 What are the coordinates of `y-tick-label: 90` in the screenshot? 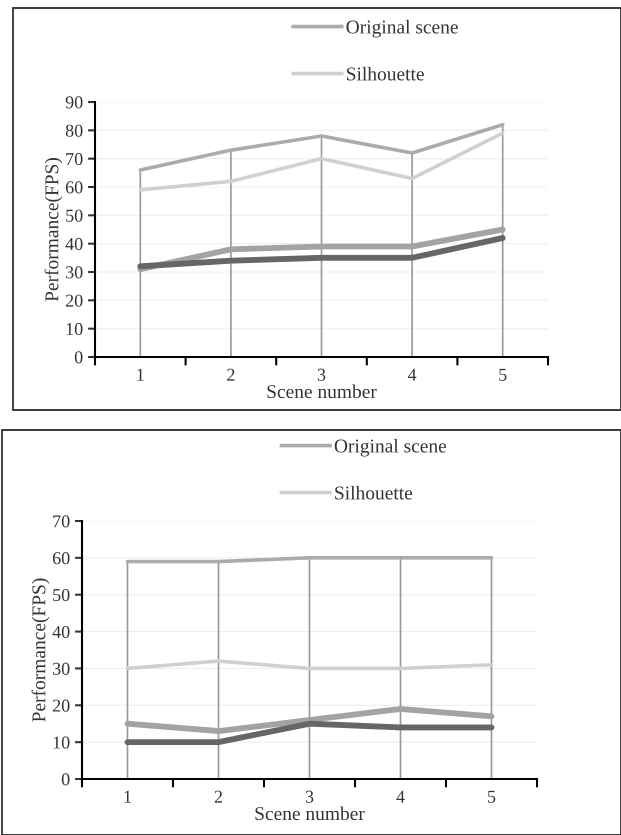 It's located at (74, 102).